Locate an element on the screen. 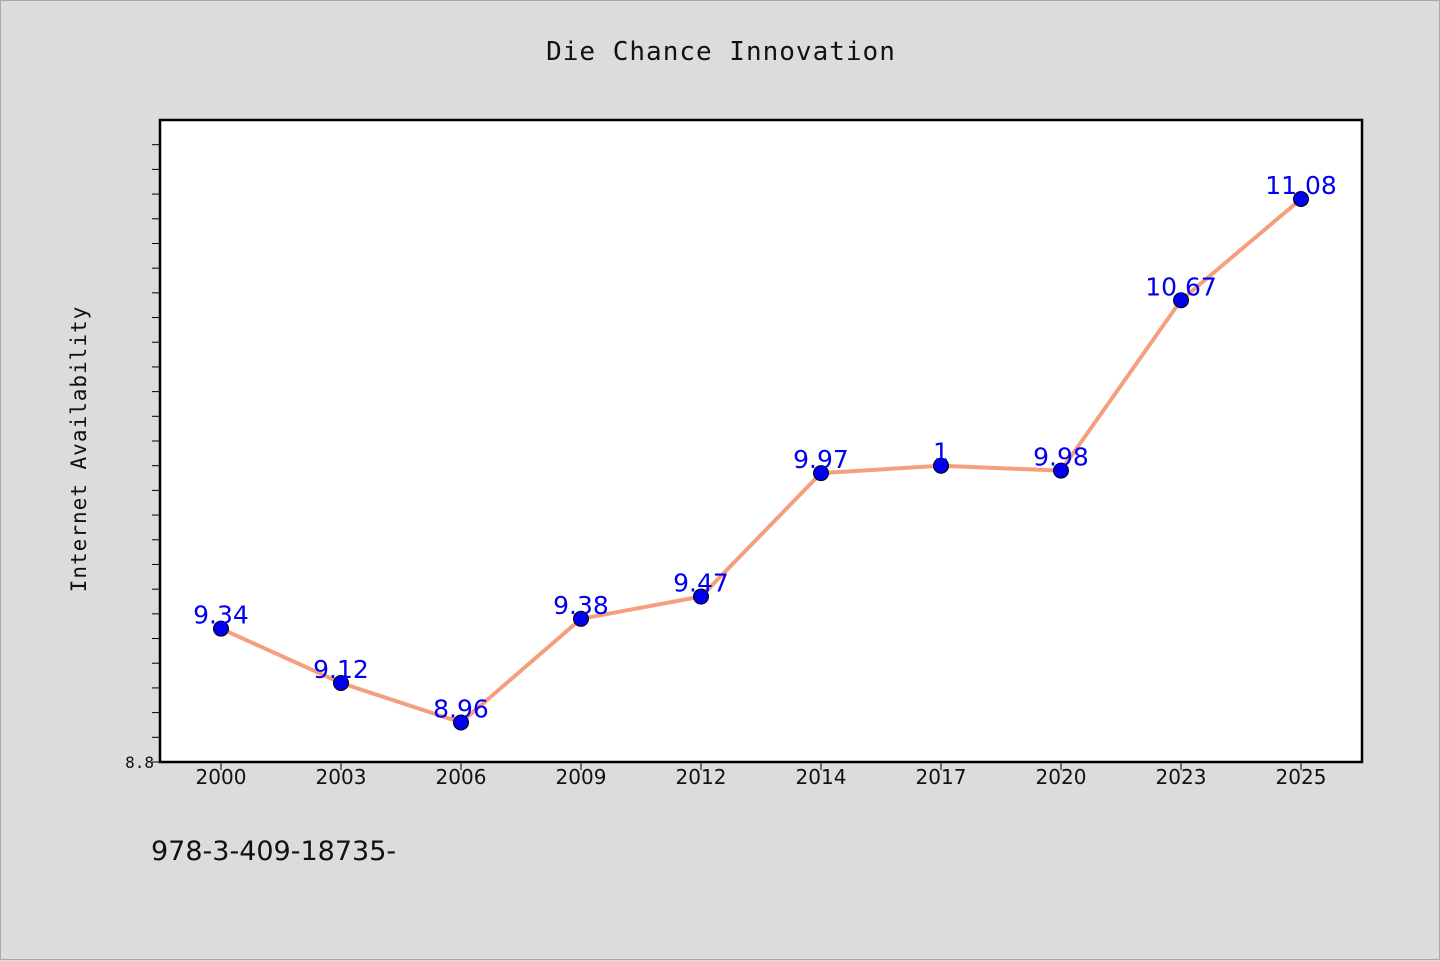  data-label: 9.38 is located at coordinates (581, 605).